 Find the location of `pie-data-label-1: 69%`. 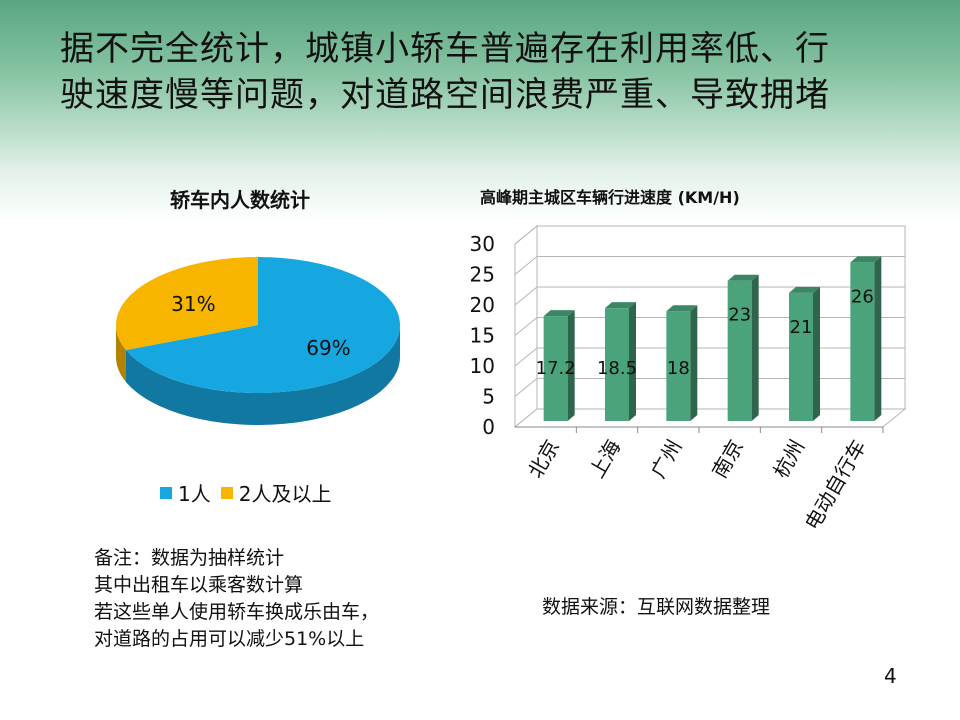

pie-data-label-1: 69% is located at coordinates (328, 348).